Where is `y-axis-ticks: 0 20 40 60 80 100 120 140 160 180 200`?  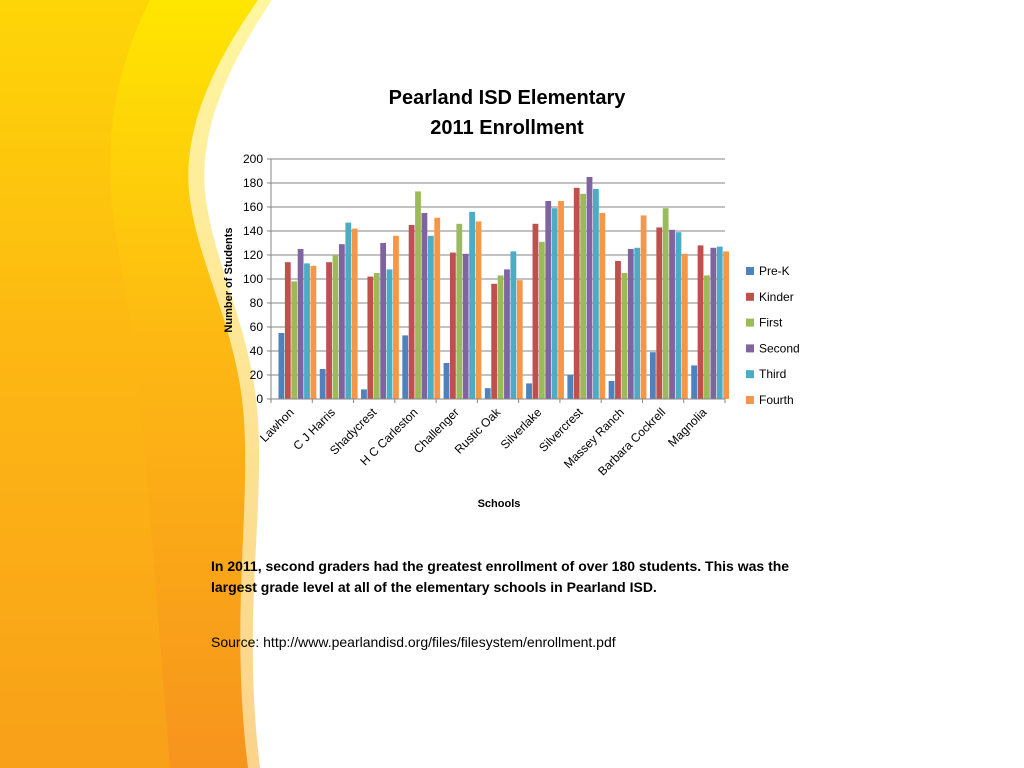 y-axis-ticks: 0 20 40 60 80 100 120 140 160 180 200 is located at coordinates (257, 279).